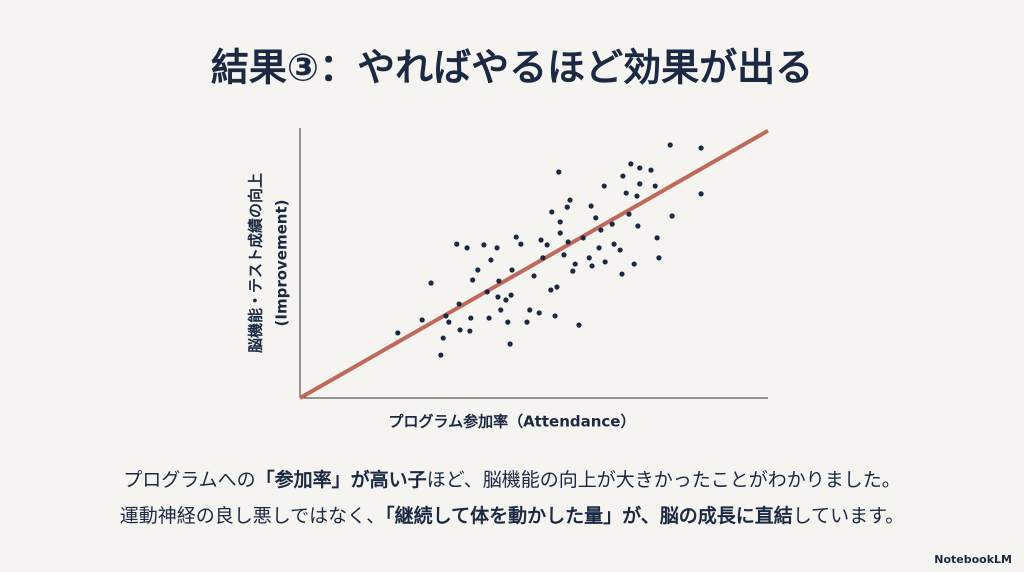 This screenshot has height=572, width=1024. What do you see at coordinates (663, 480) in the screenshot?
I see `caption-text: ほど、脳機能の向上が大きかったことがわかりました。` at bounding box center [663, 480].